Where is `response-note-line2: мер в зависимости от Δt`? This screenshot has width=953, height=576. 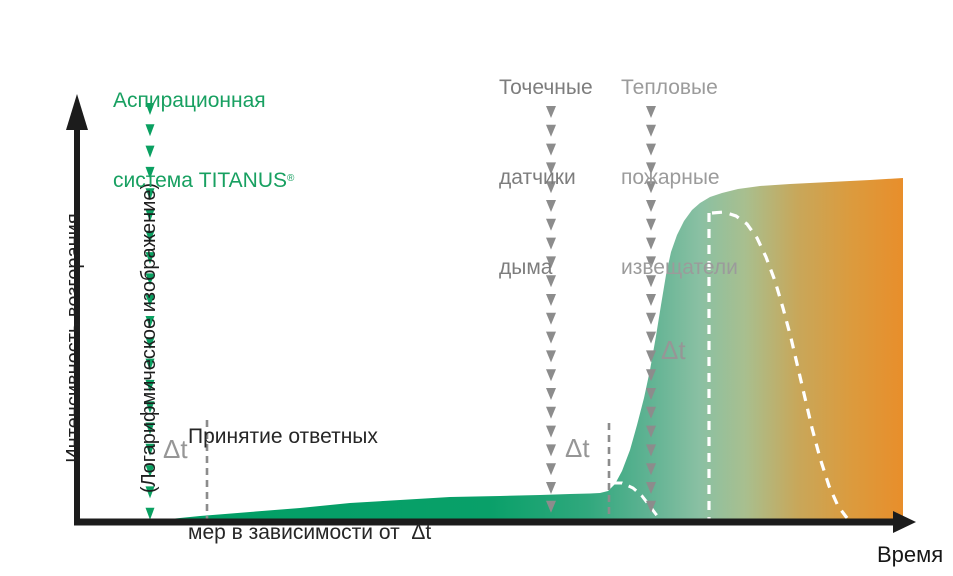
response-note-line2: мер в зависимости от Δt is located at coordinates (310, 532).